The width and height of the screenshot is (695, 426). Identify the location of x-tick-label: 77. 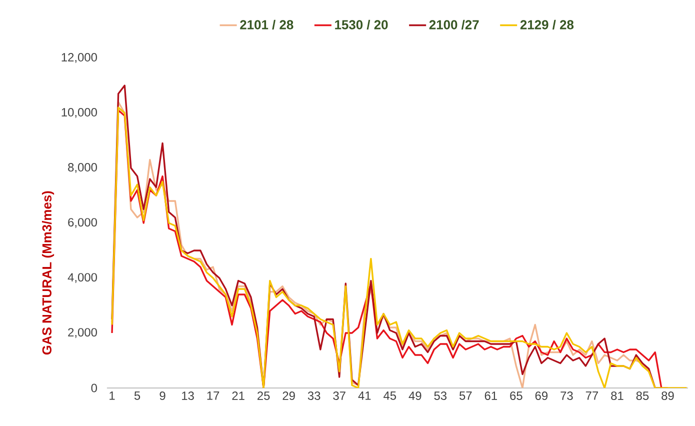
(592, 396).